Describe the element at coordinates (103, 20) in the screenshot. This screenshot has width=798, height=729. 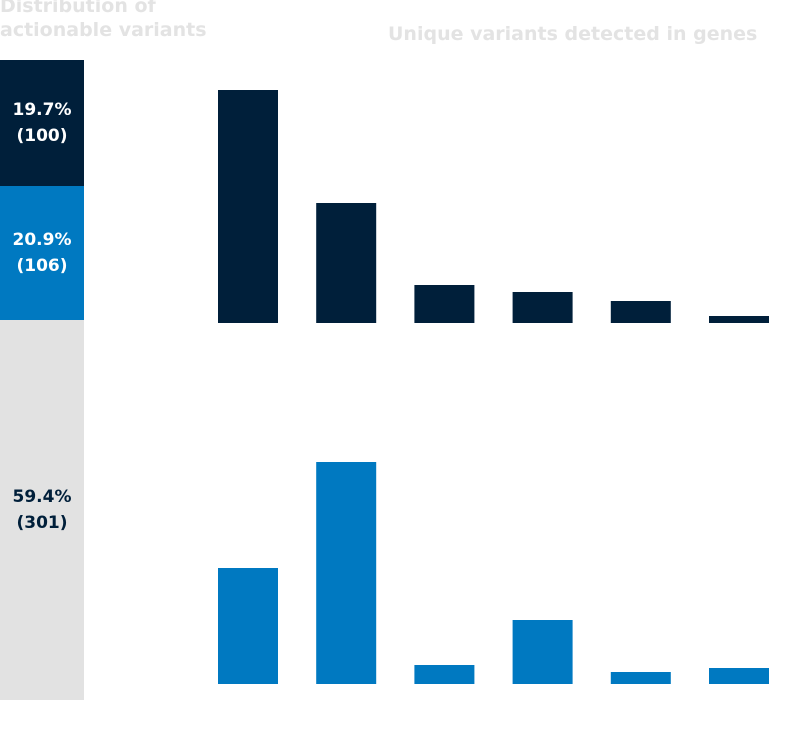
I see `stacked-chart-title: Distribution of actionable variants` at that location.